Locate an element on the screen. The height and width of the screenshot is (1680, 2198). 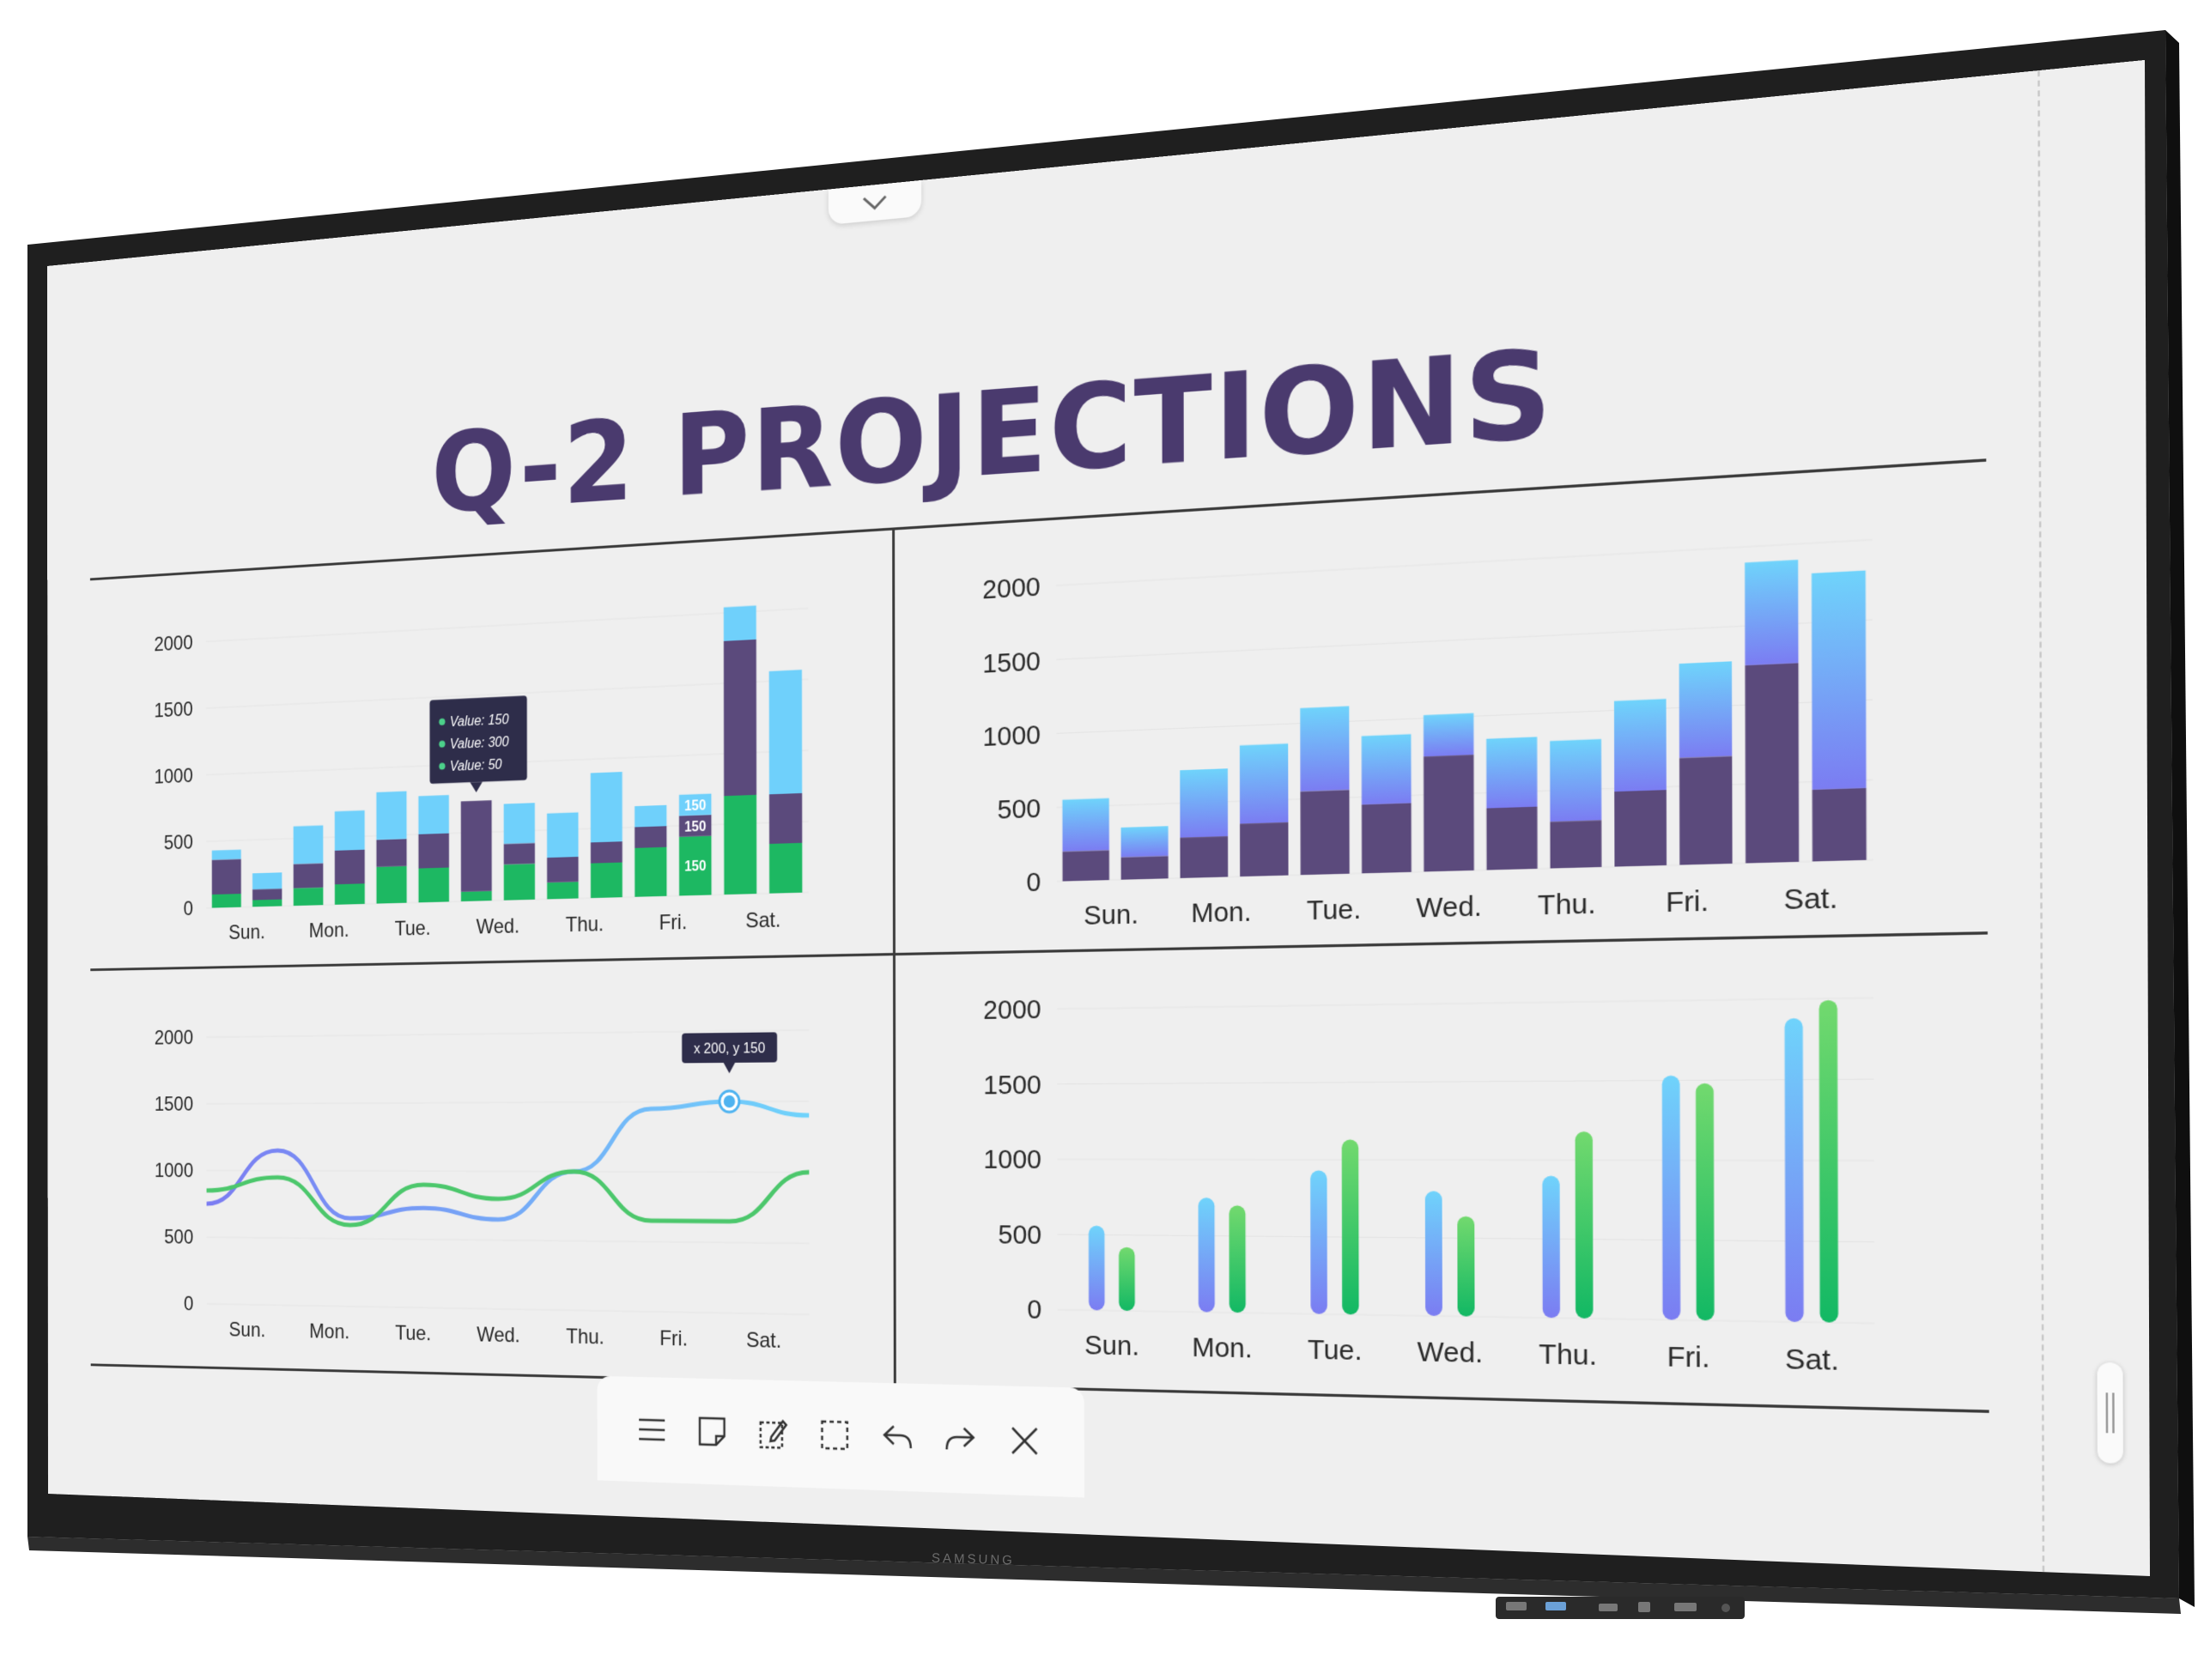
line-marker-core is located at coordinates (729, 1101).